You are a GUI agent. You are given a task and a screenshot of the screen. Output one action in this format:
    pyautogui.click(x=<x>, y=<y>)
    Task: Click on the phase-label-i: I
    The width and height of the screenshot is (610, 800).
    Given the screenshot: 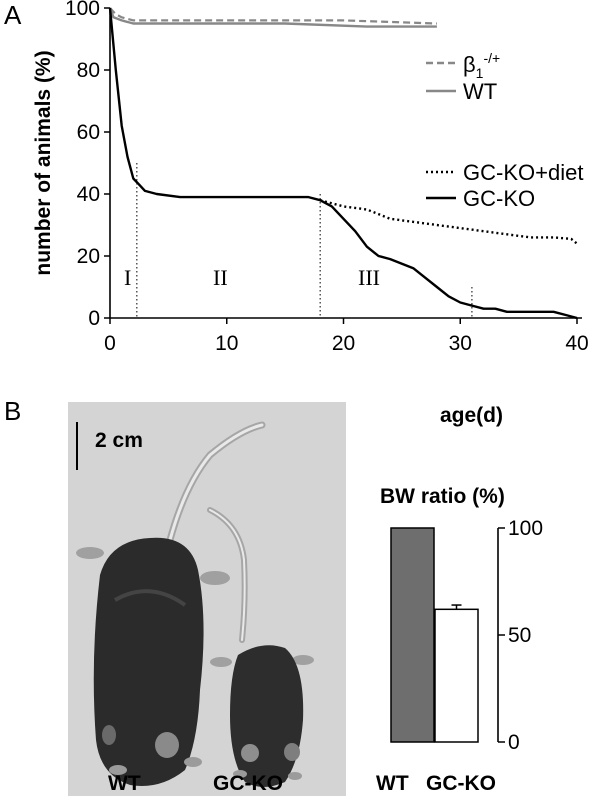 What is the action you would take?
    pyautogui.click(x=127, y=277)
    